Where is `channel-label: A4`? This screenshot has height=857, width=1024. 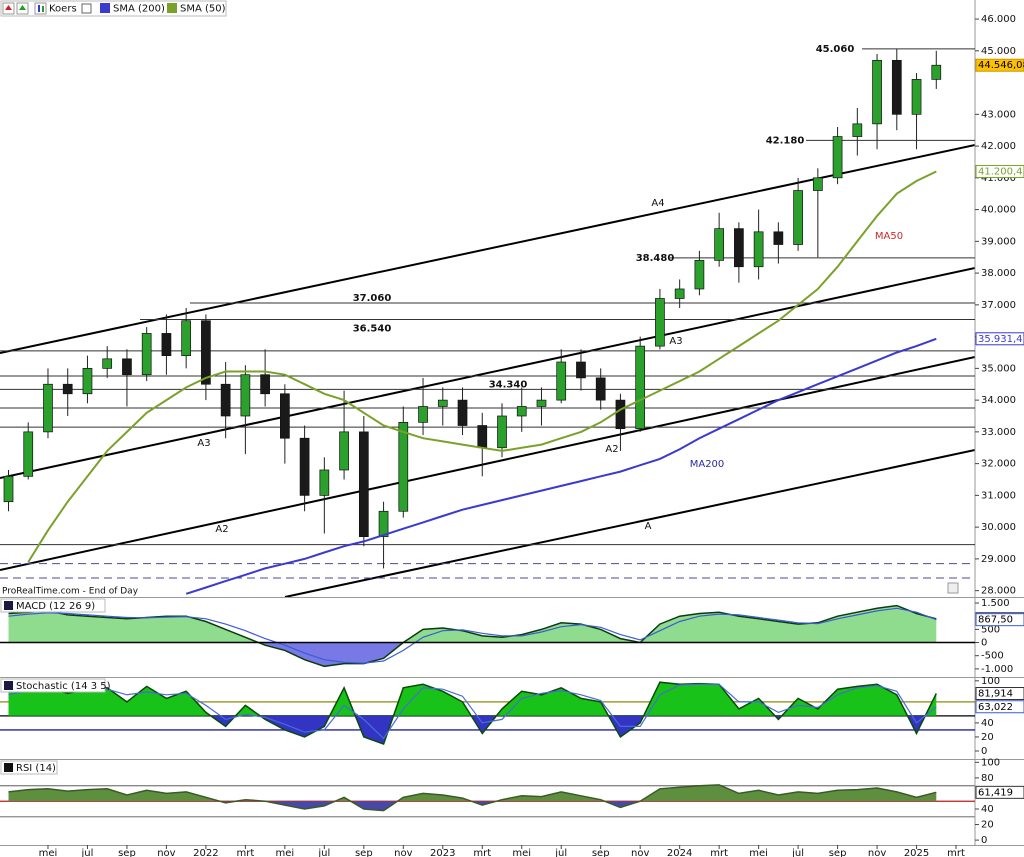 channel-label: A4 is located at coordinates (657, 203).